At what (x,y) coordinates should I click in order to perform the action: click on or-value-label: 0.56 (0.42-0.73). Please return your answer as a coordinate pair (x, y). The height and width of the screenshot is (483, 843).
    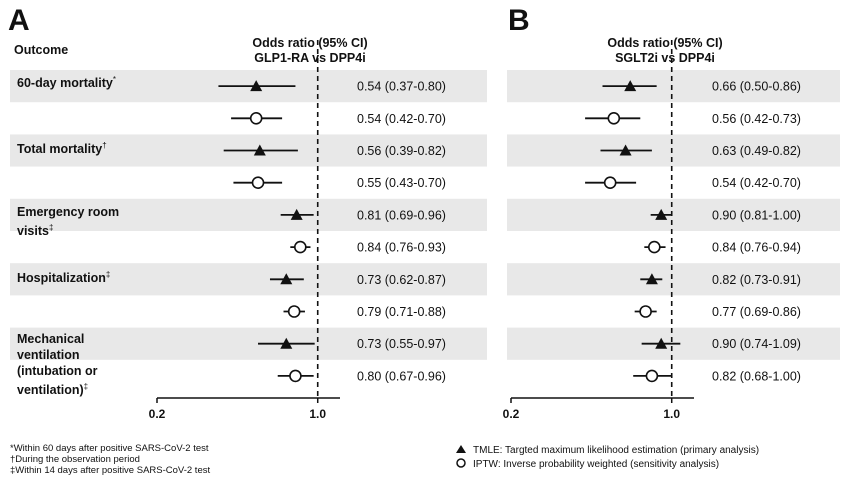
    Looking at the image, I should click on (756, 119).